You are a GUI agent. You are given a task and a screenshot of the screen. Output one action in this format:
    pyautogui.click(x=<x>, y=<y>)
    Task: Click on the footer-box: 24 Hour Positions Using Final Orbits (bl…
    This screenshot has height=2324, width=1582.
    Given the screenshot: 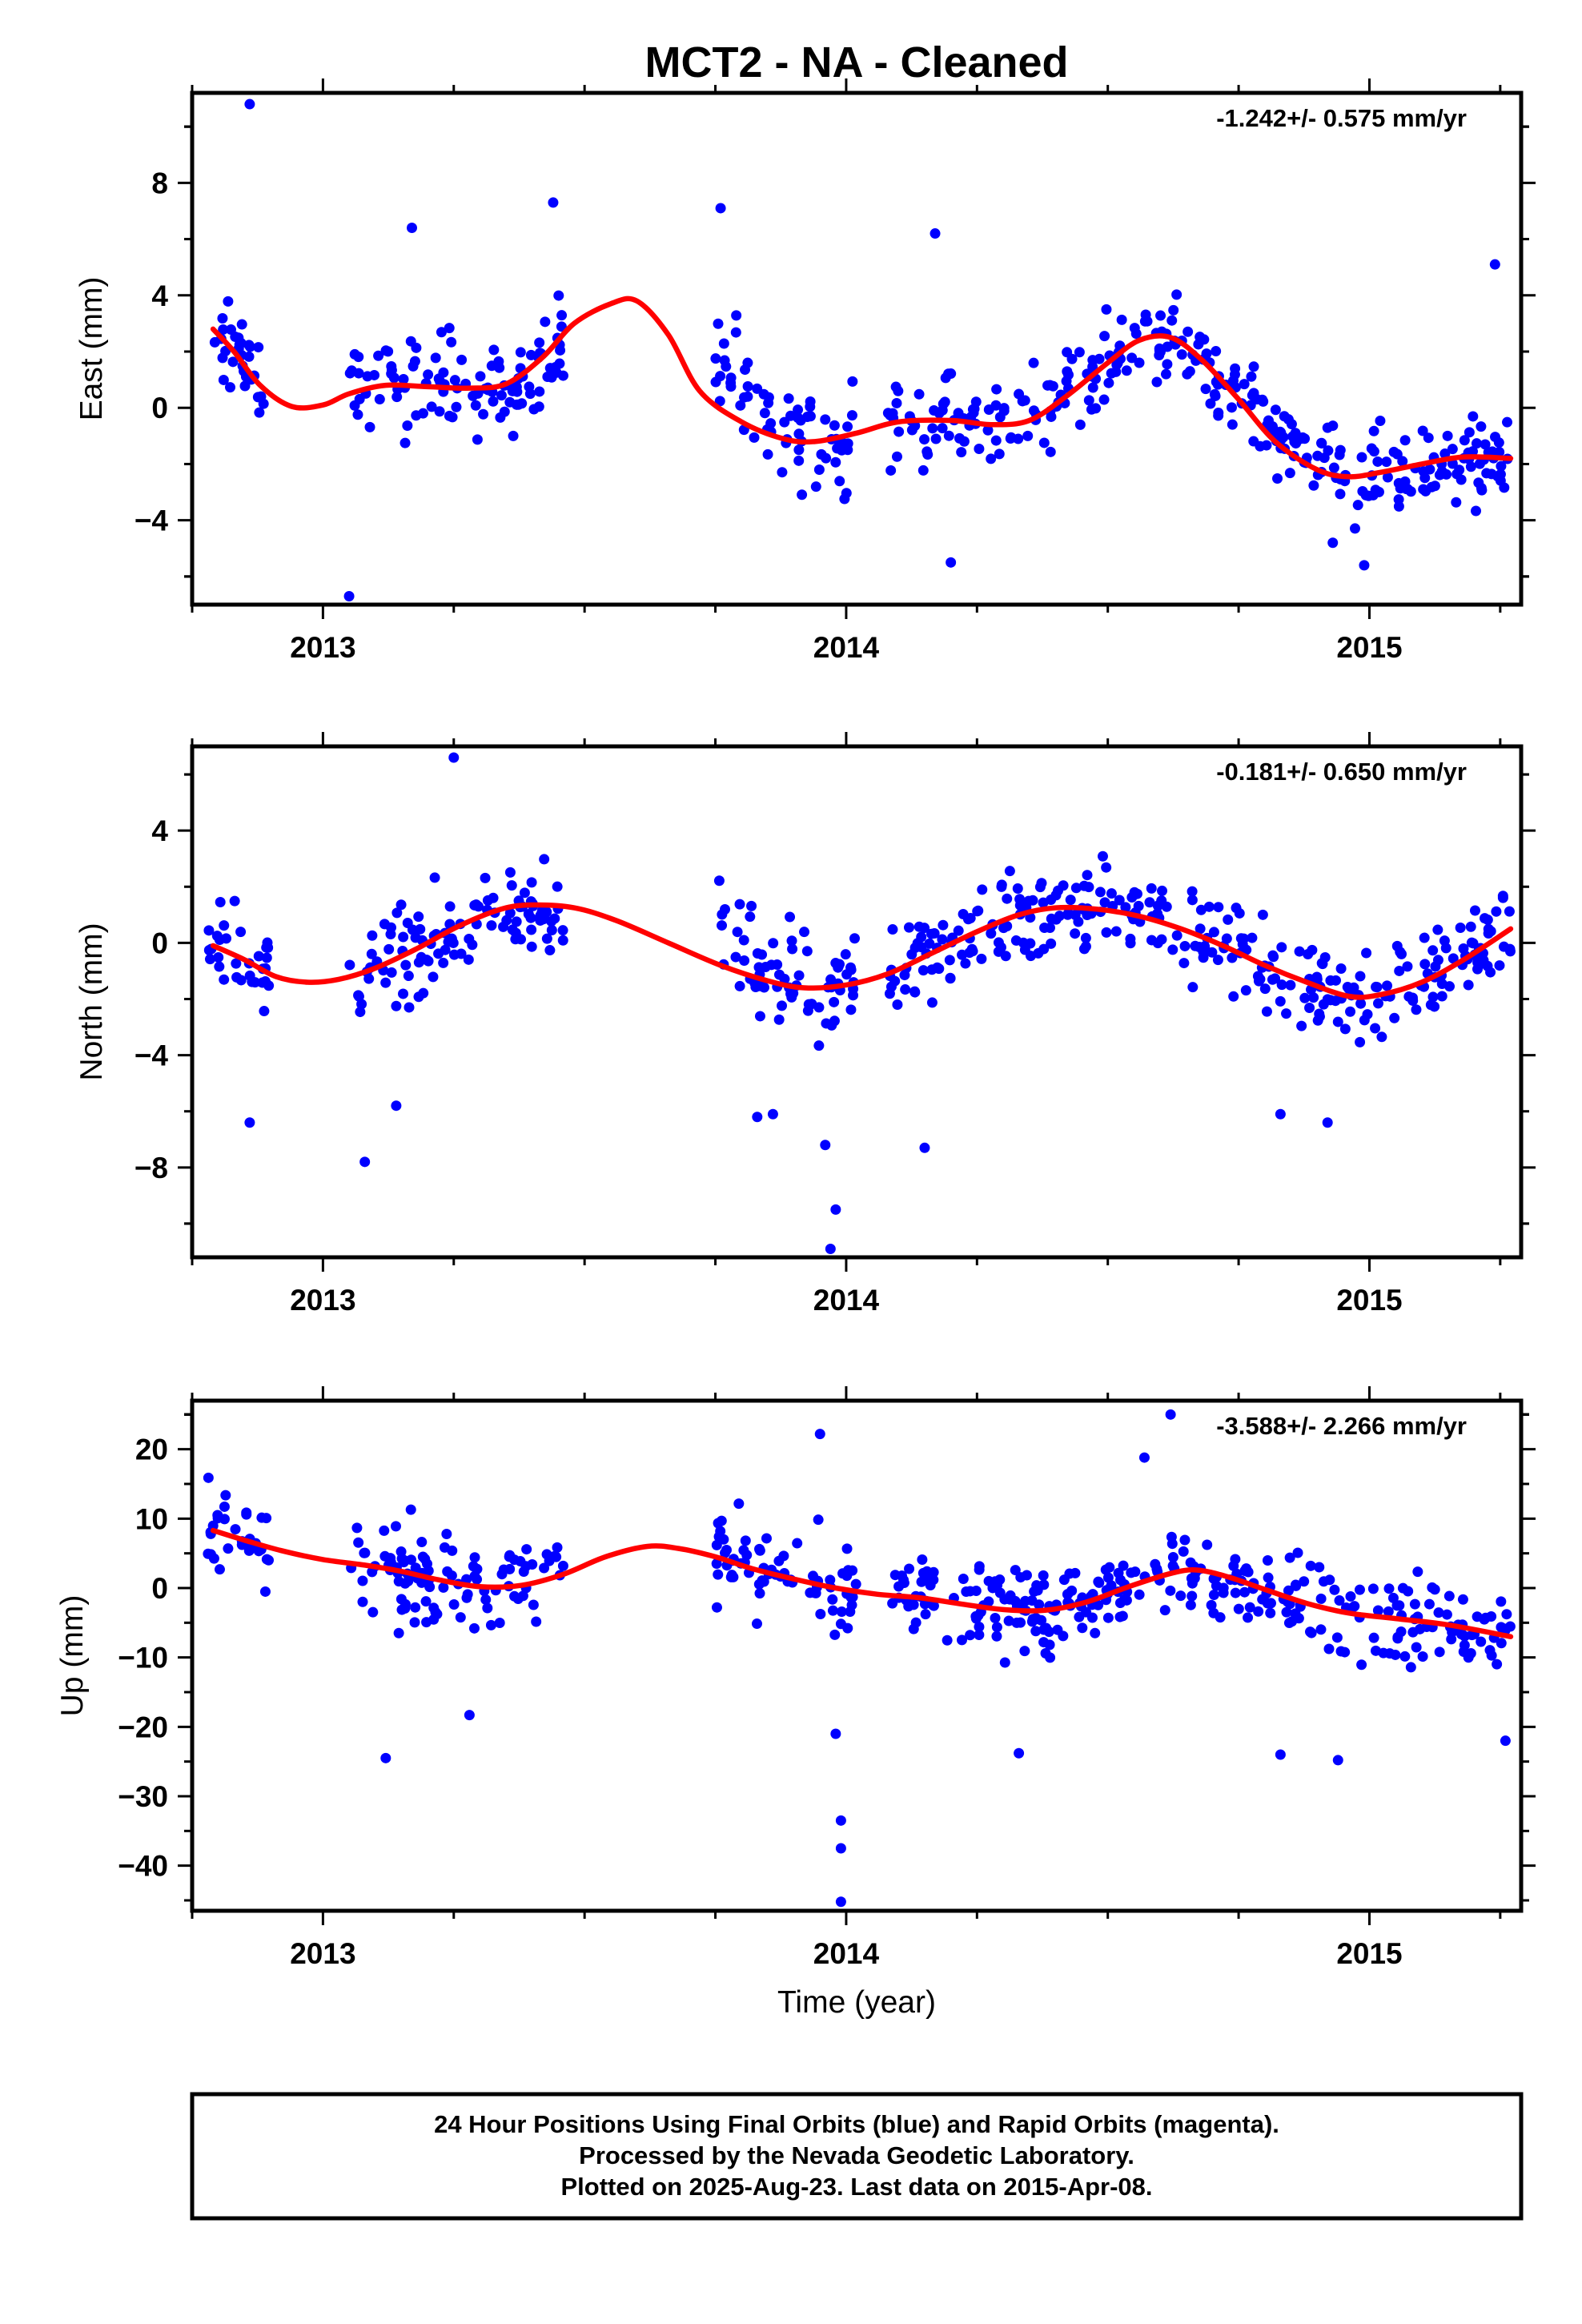 What is the action you would take?
    pyautogui.click(x=857, y=2156)
    